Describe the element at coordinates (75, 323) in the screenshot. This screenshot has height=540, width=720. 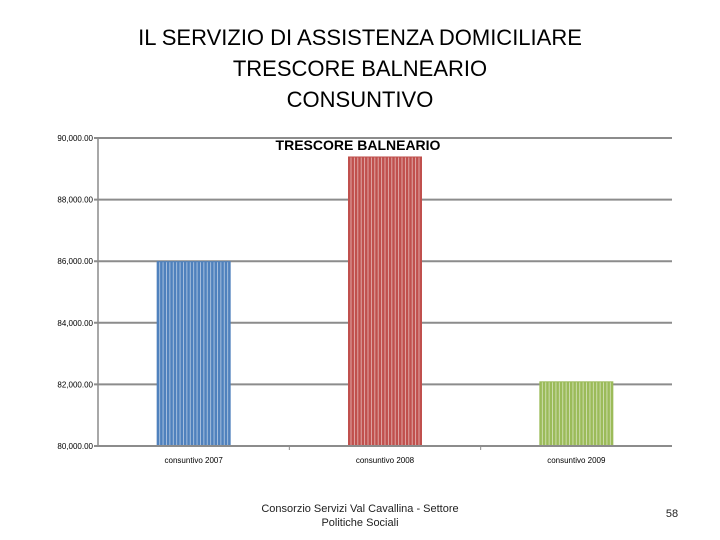
I see `y-tick-label: 84,000.00` at that location.